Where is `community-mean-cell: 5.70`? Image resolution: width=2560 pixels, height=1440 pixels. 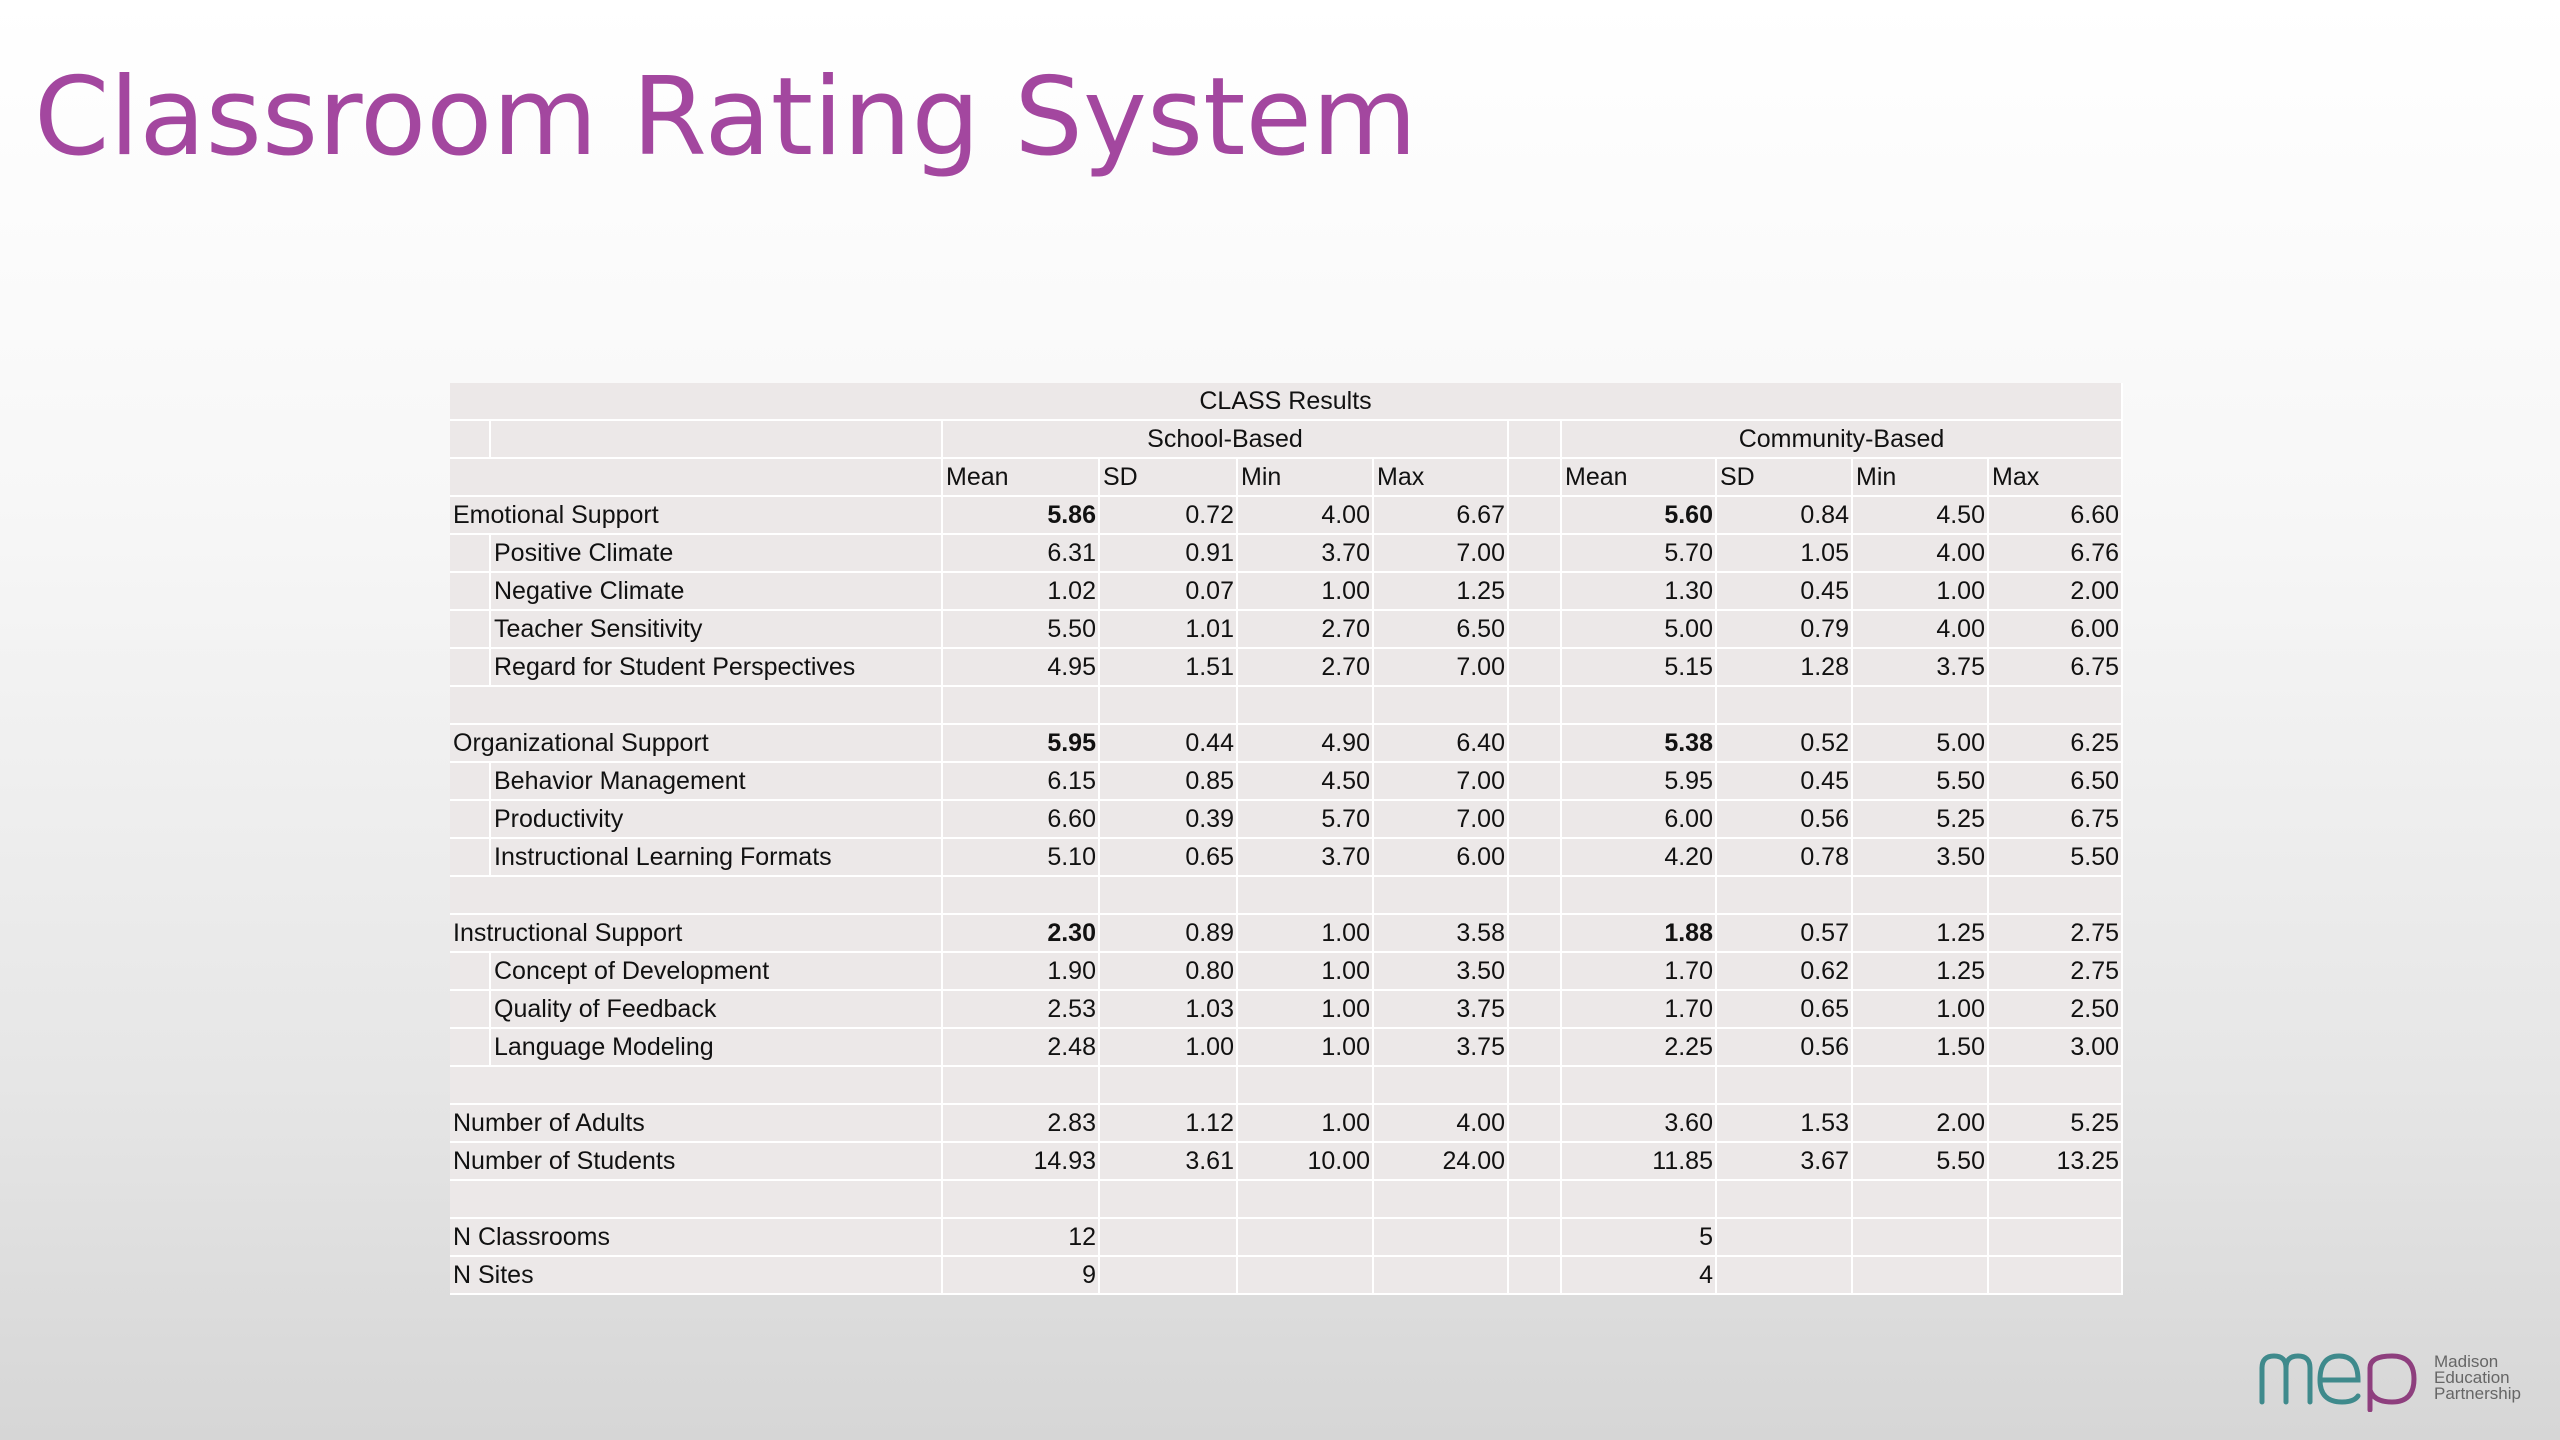 community-mean-cell: 5.70 is located at coordinates (1639, 553).